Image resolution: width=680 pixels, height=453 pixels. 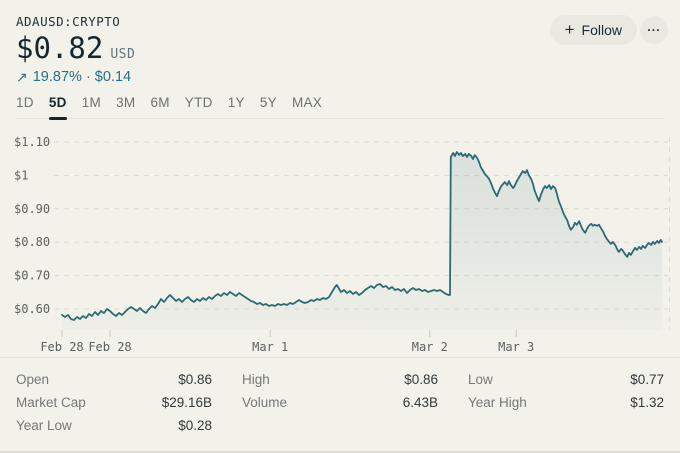 What do you see at coordinates (236, 102) in the screenshot?
I see `tab-1y: 1Y` at bounding box center [236, 102].